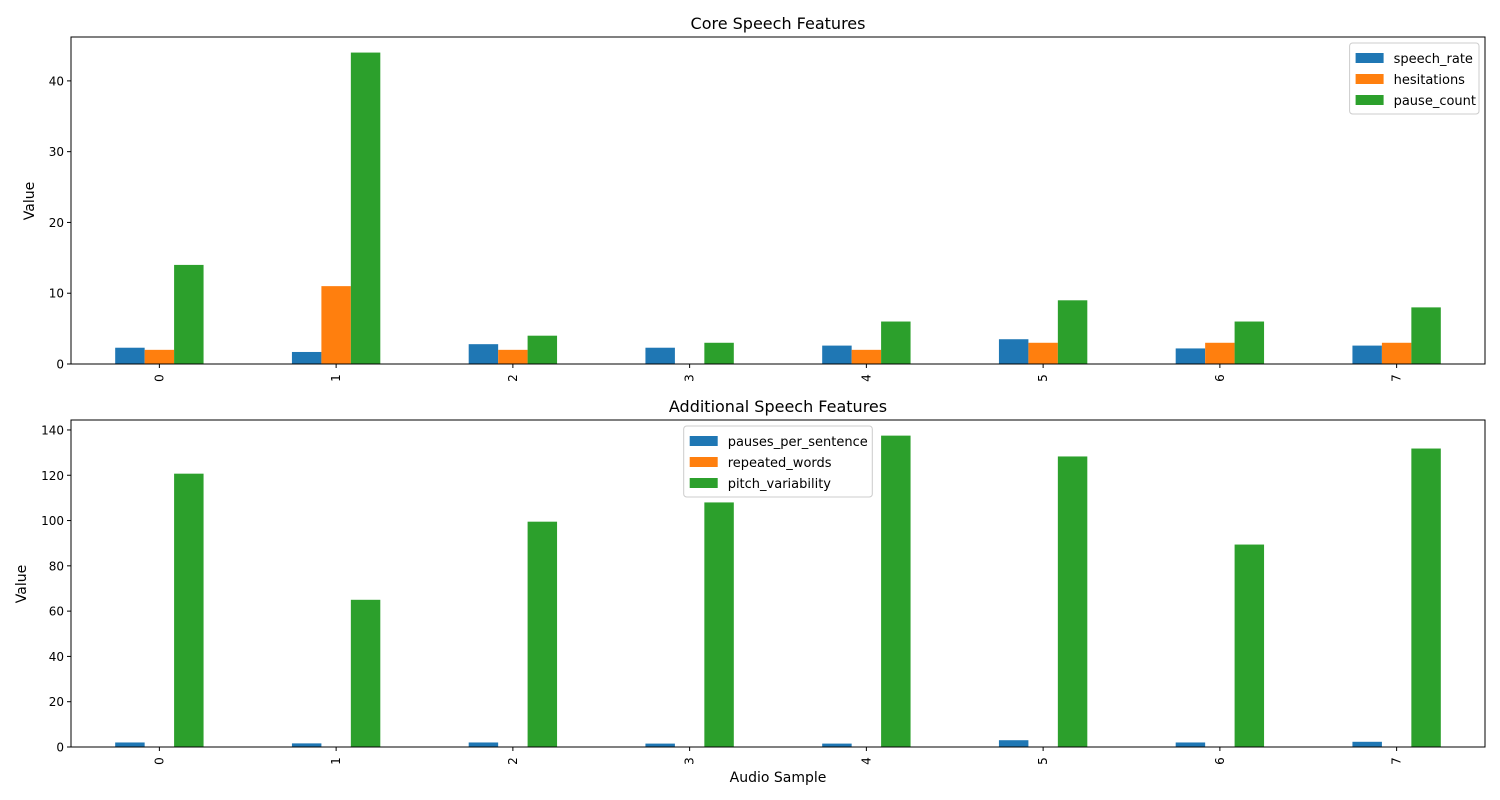 The width and height of the screenshot is (1500, 800). I want to click on legend-swatch-pause_count, so click(1369, 100).